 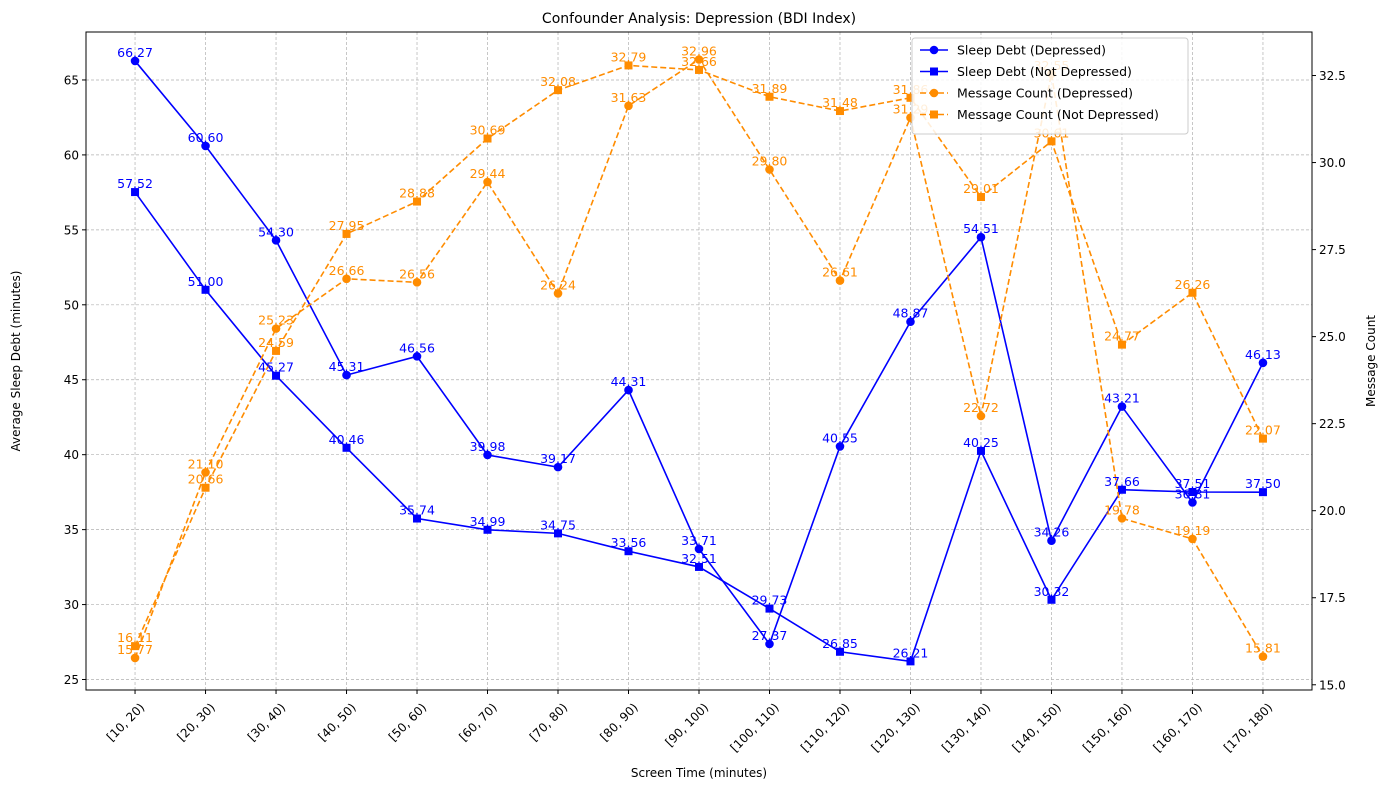 I want to click on data-label: 46.56, so click(x=417, y=347).